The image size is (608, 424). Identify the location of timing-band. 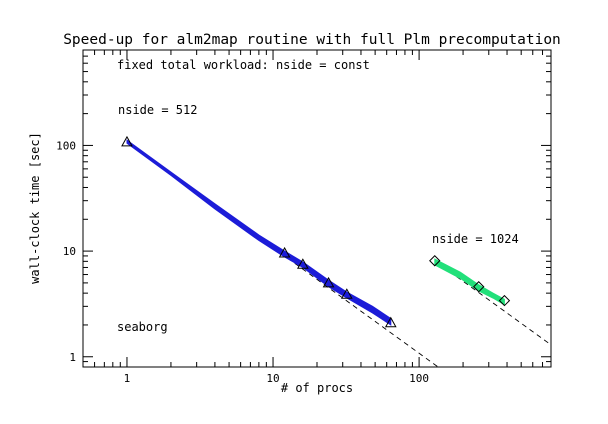
(469, 282).